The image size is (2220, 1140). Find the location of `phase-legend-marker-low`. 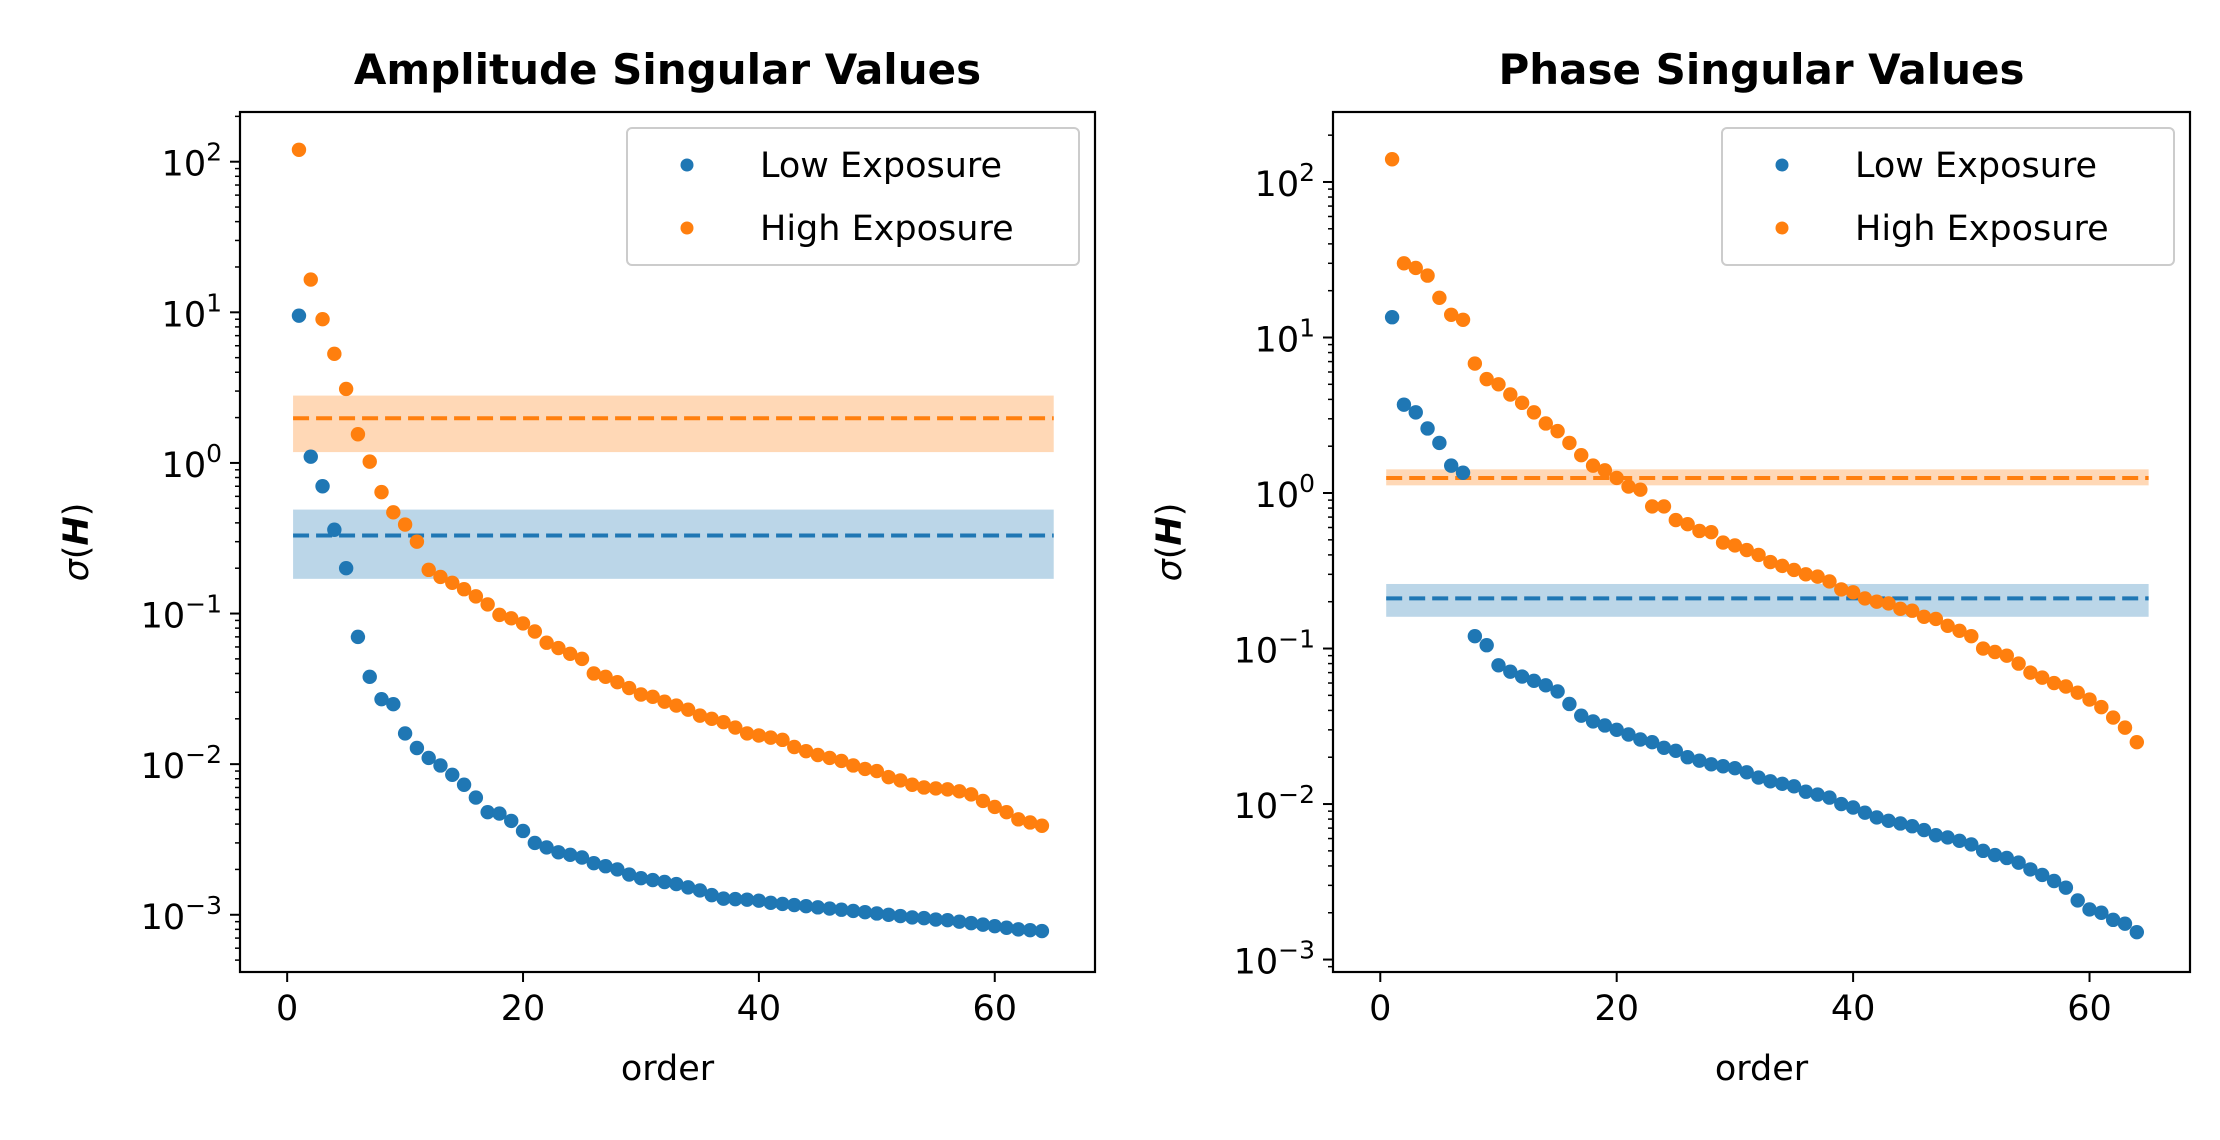

phase-legend-marker-low is located at coordinates (1782, 165).